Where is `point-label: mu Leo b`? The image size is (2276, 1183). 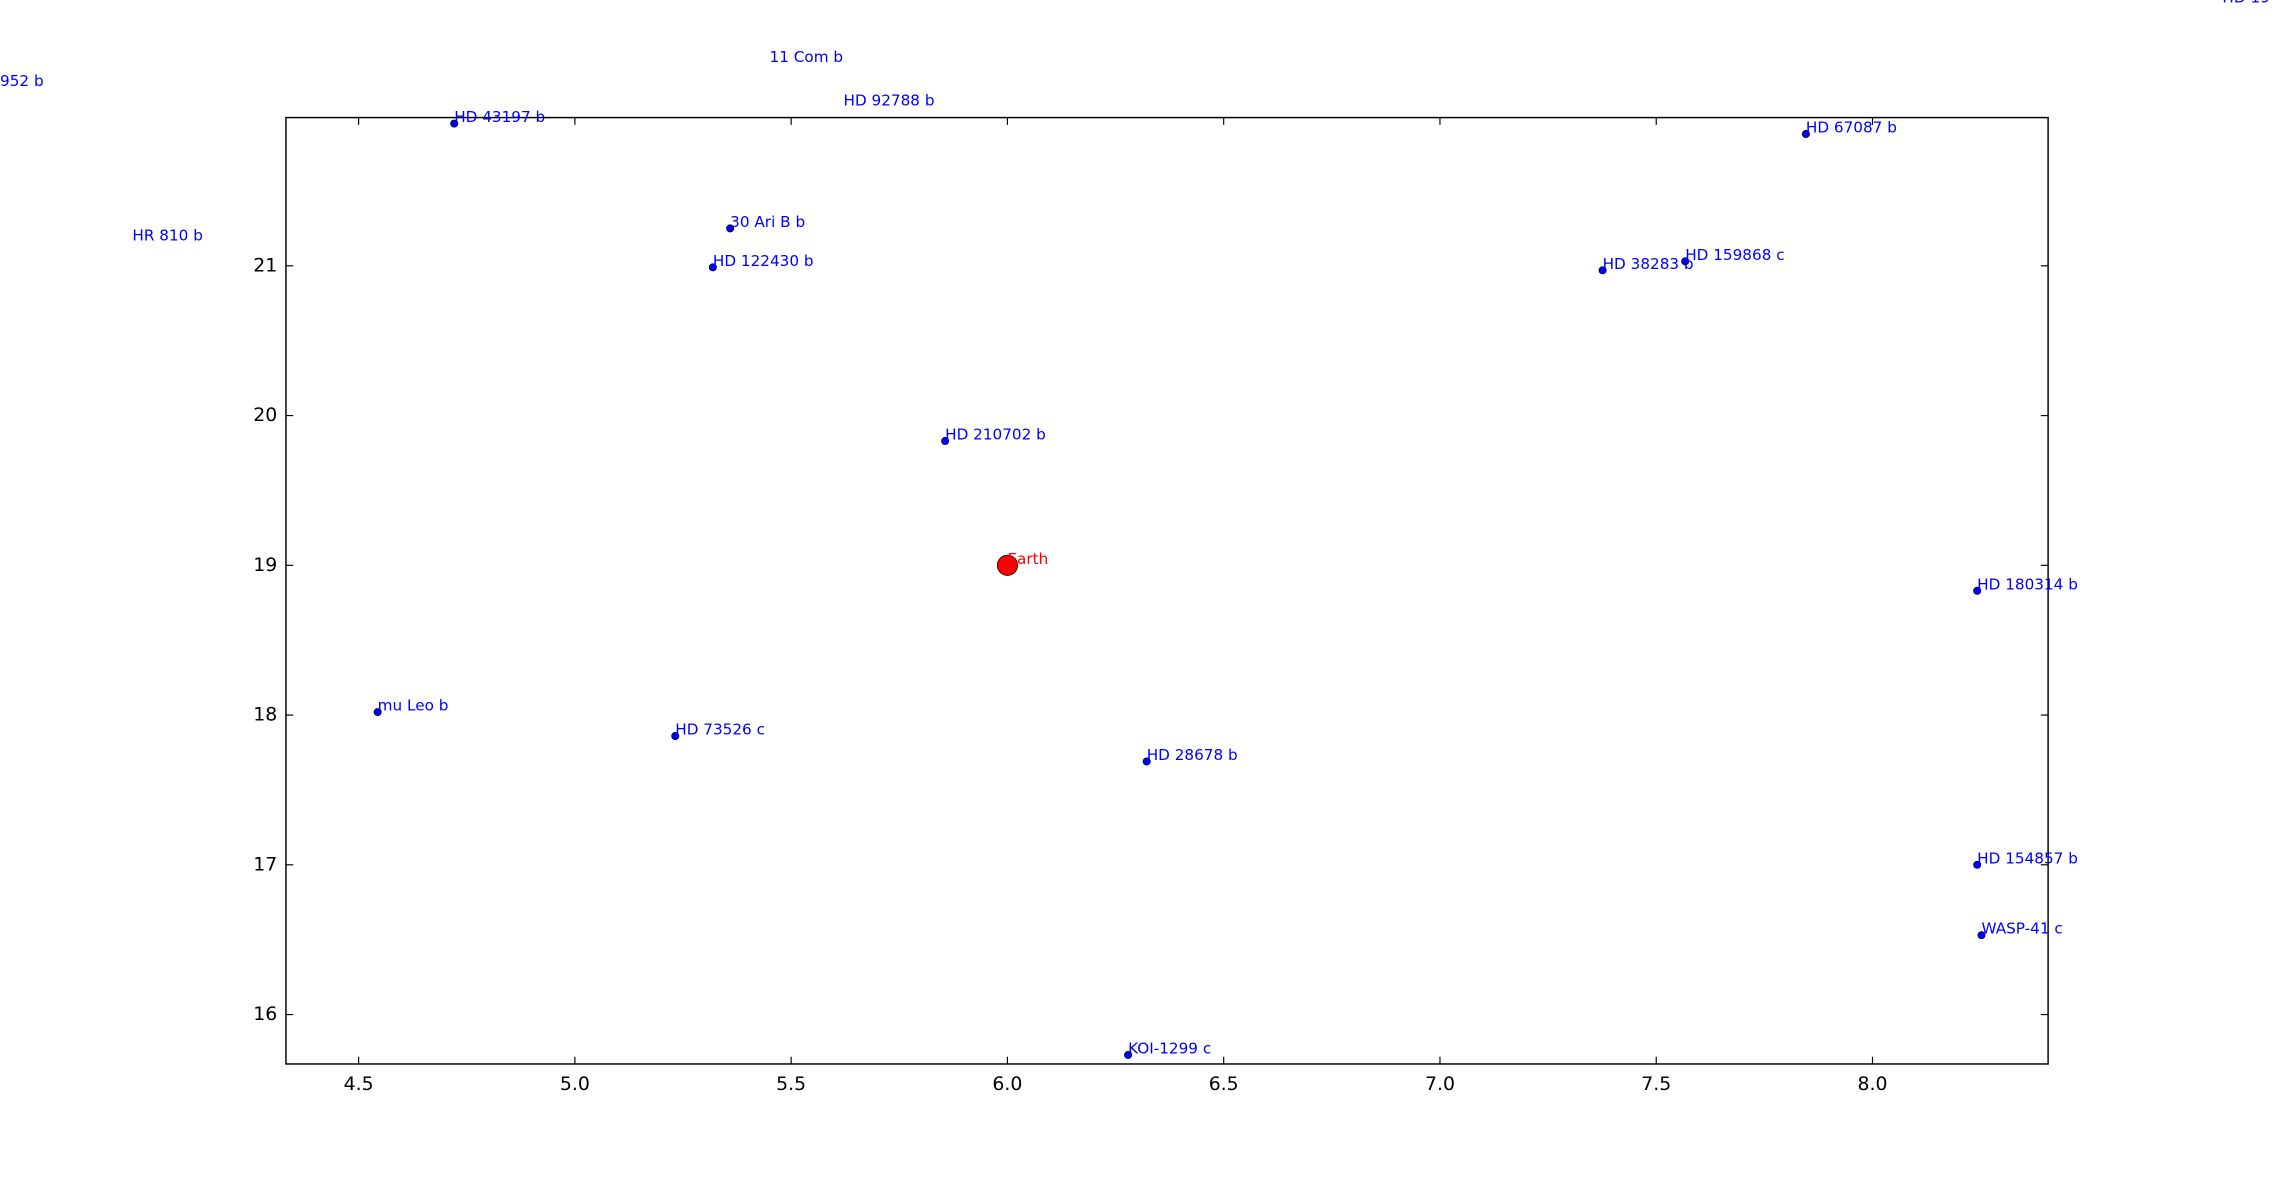
point-label: mu Leo b is located at coordinates (413, 706).